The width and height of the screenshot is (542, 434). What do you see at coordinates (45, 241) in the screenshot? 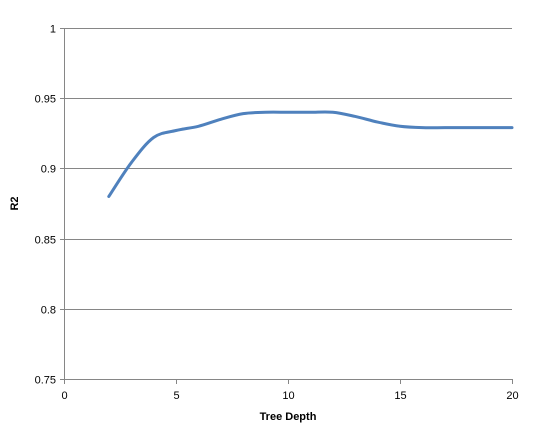
I see `y-tick-label: 0.85` at bounding box center [45, 241].